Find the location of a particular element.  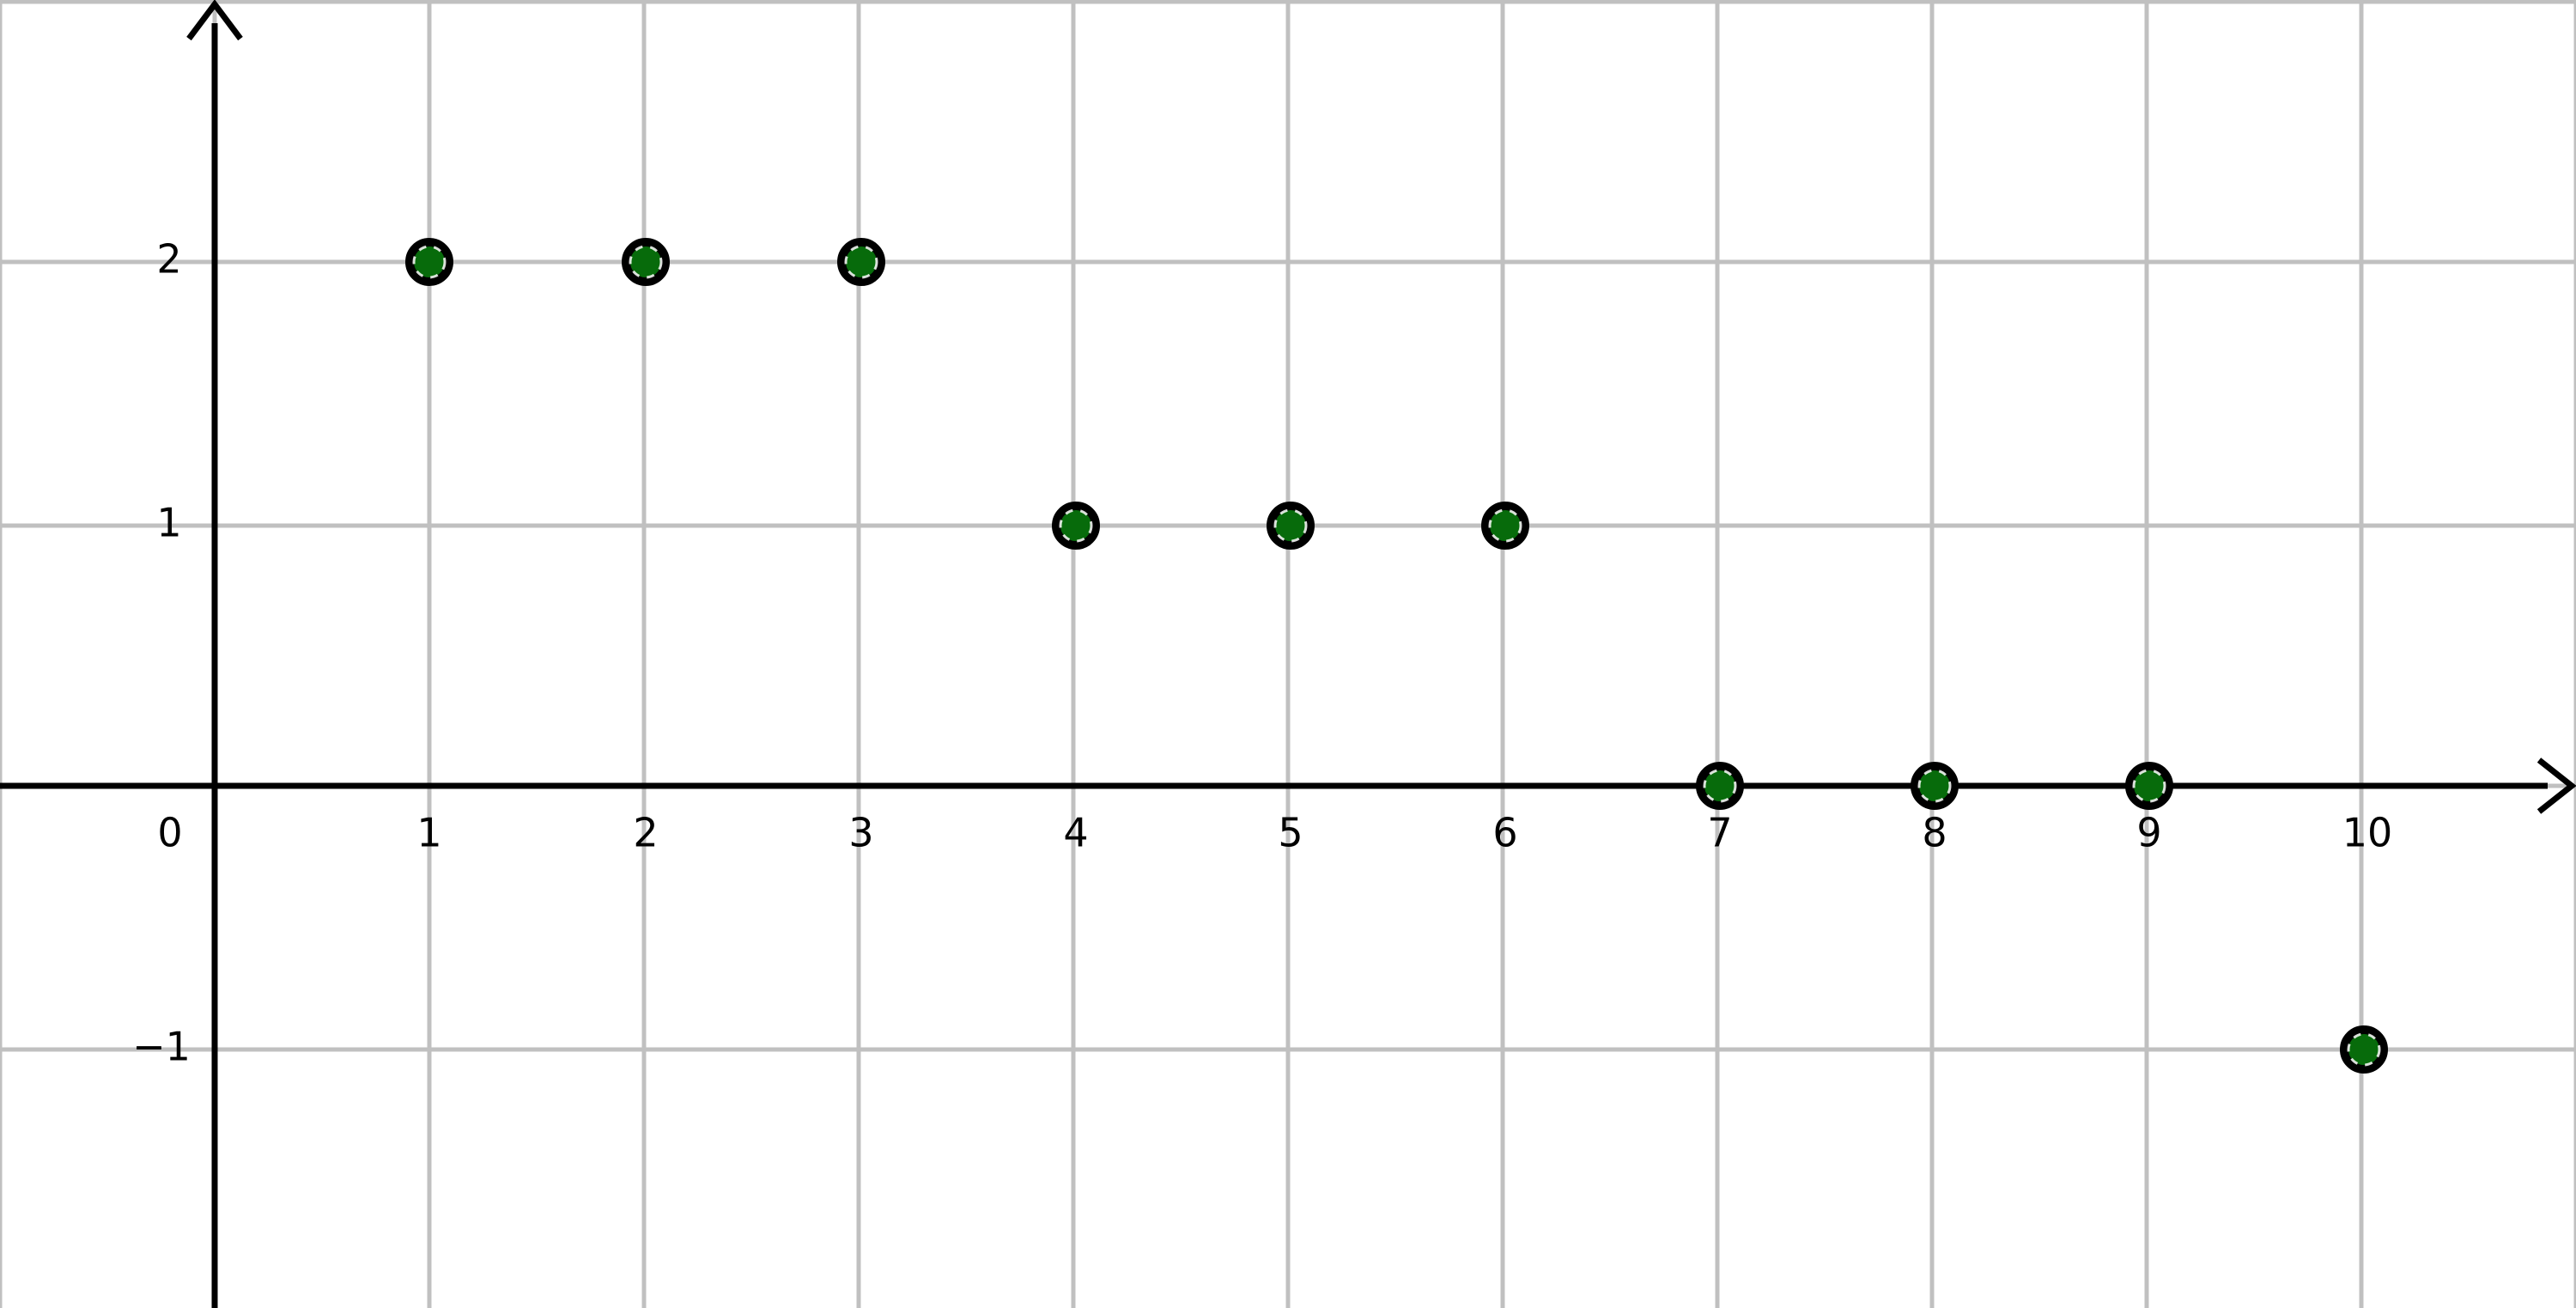

y-axis-tick-label: 1 is located at coordinates (169, 523).